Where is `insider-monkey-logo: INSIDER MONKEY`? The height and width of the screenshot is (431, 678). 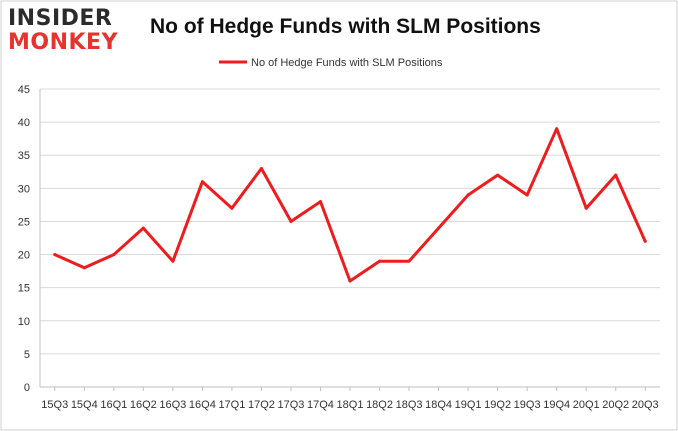 insider-monkey-logo: INSIDER MONKEY is located at coordinates (68, 33).